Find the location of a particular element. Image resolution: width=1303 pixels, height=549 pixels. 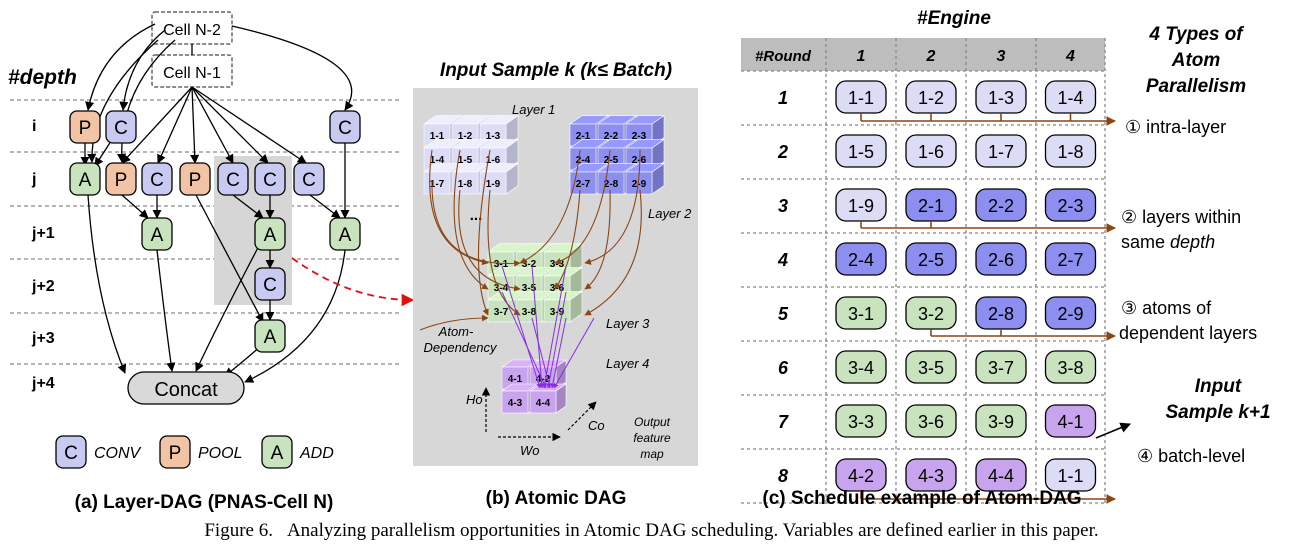

panel-b-heading: Input Sample k (k≤ Batch) is located at coordinates (556, 70).